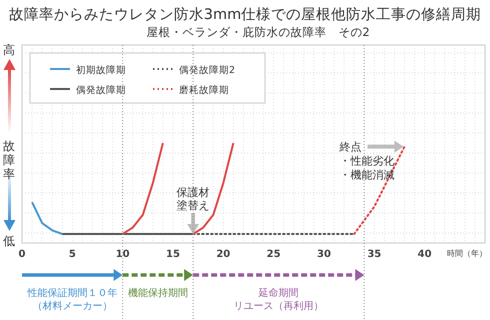 The height and width of the screenshot is (320, 490). What do you see at coordinates (258, 32) in the screenshot?
I see `chart-subtitle: 屋根・ベランダ・庇防水の故障率 その2` at bounding box center [258, 32].